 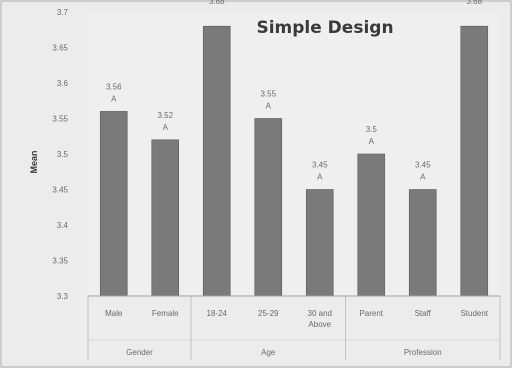 What do you see at coordinates (60, 261) in the screenshot?
I see `y-tick-label: 3.35` at bounding box center [60, 261].